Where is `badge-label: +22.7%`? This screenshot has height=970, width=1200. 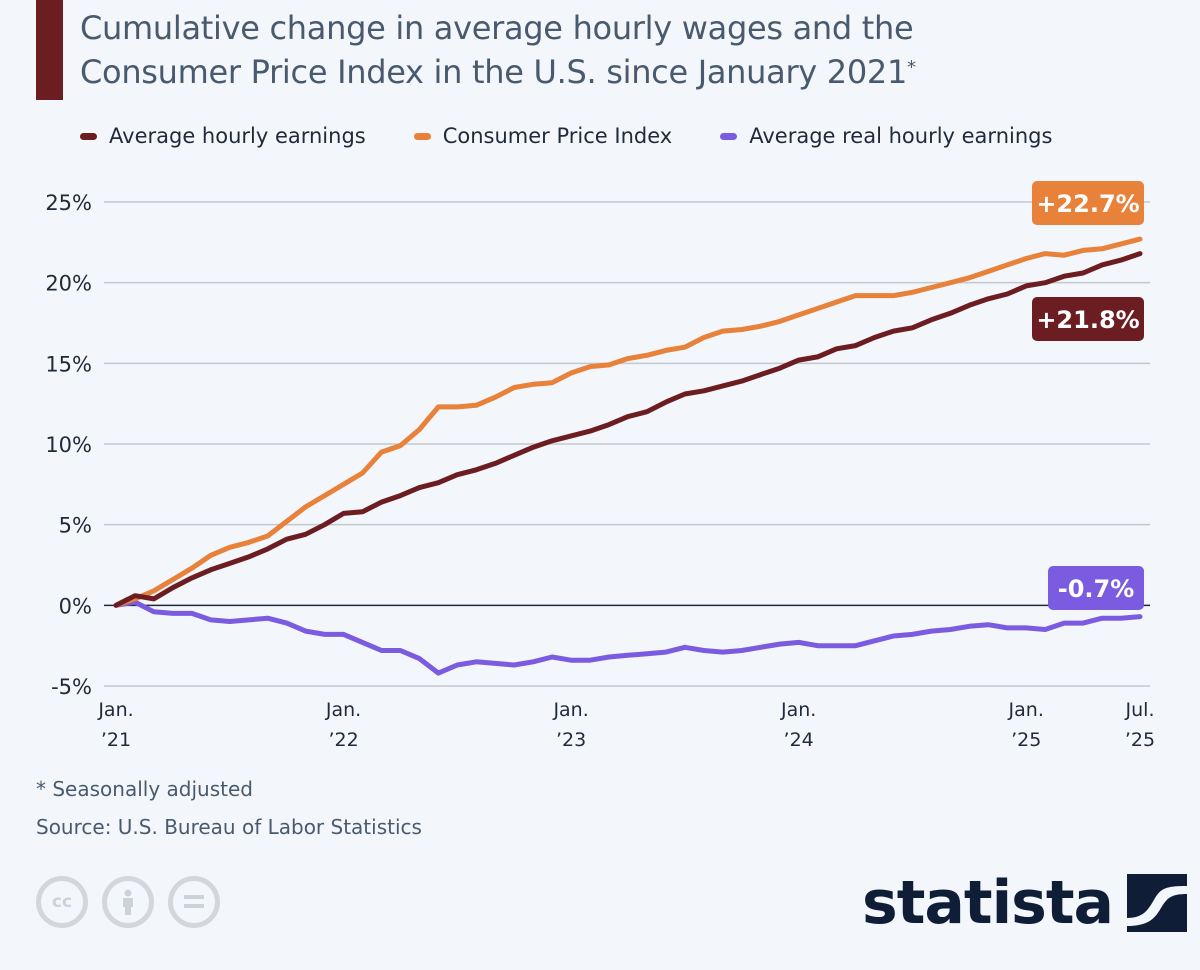 badge-label: +22.7% is located at coordinates (1087, 204).